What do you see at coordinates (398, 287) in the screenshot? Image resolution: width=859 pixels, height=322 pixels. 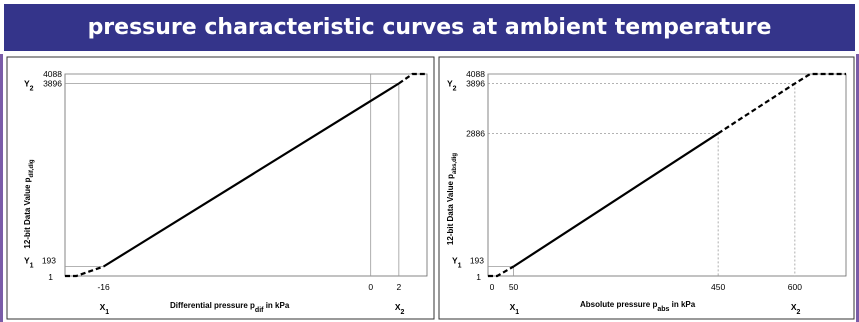 I see `x-tick-2: 2` at bounding box center [398, 287].